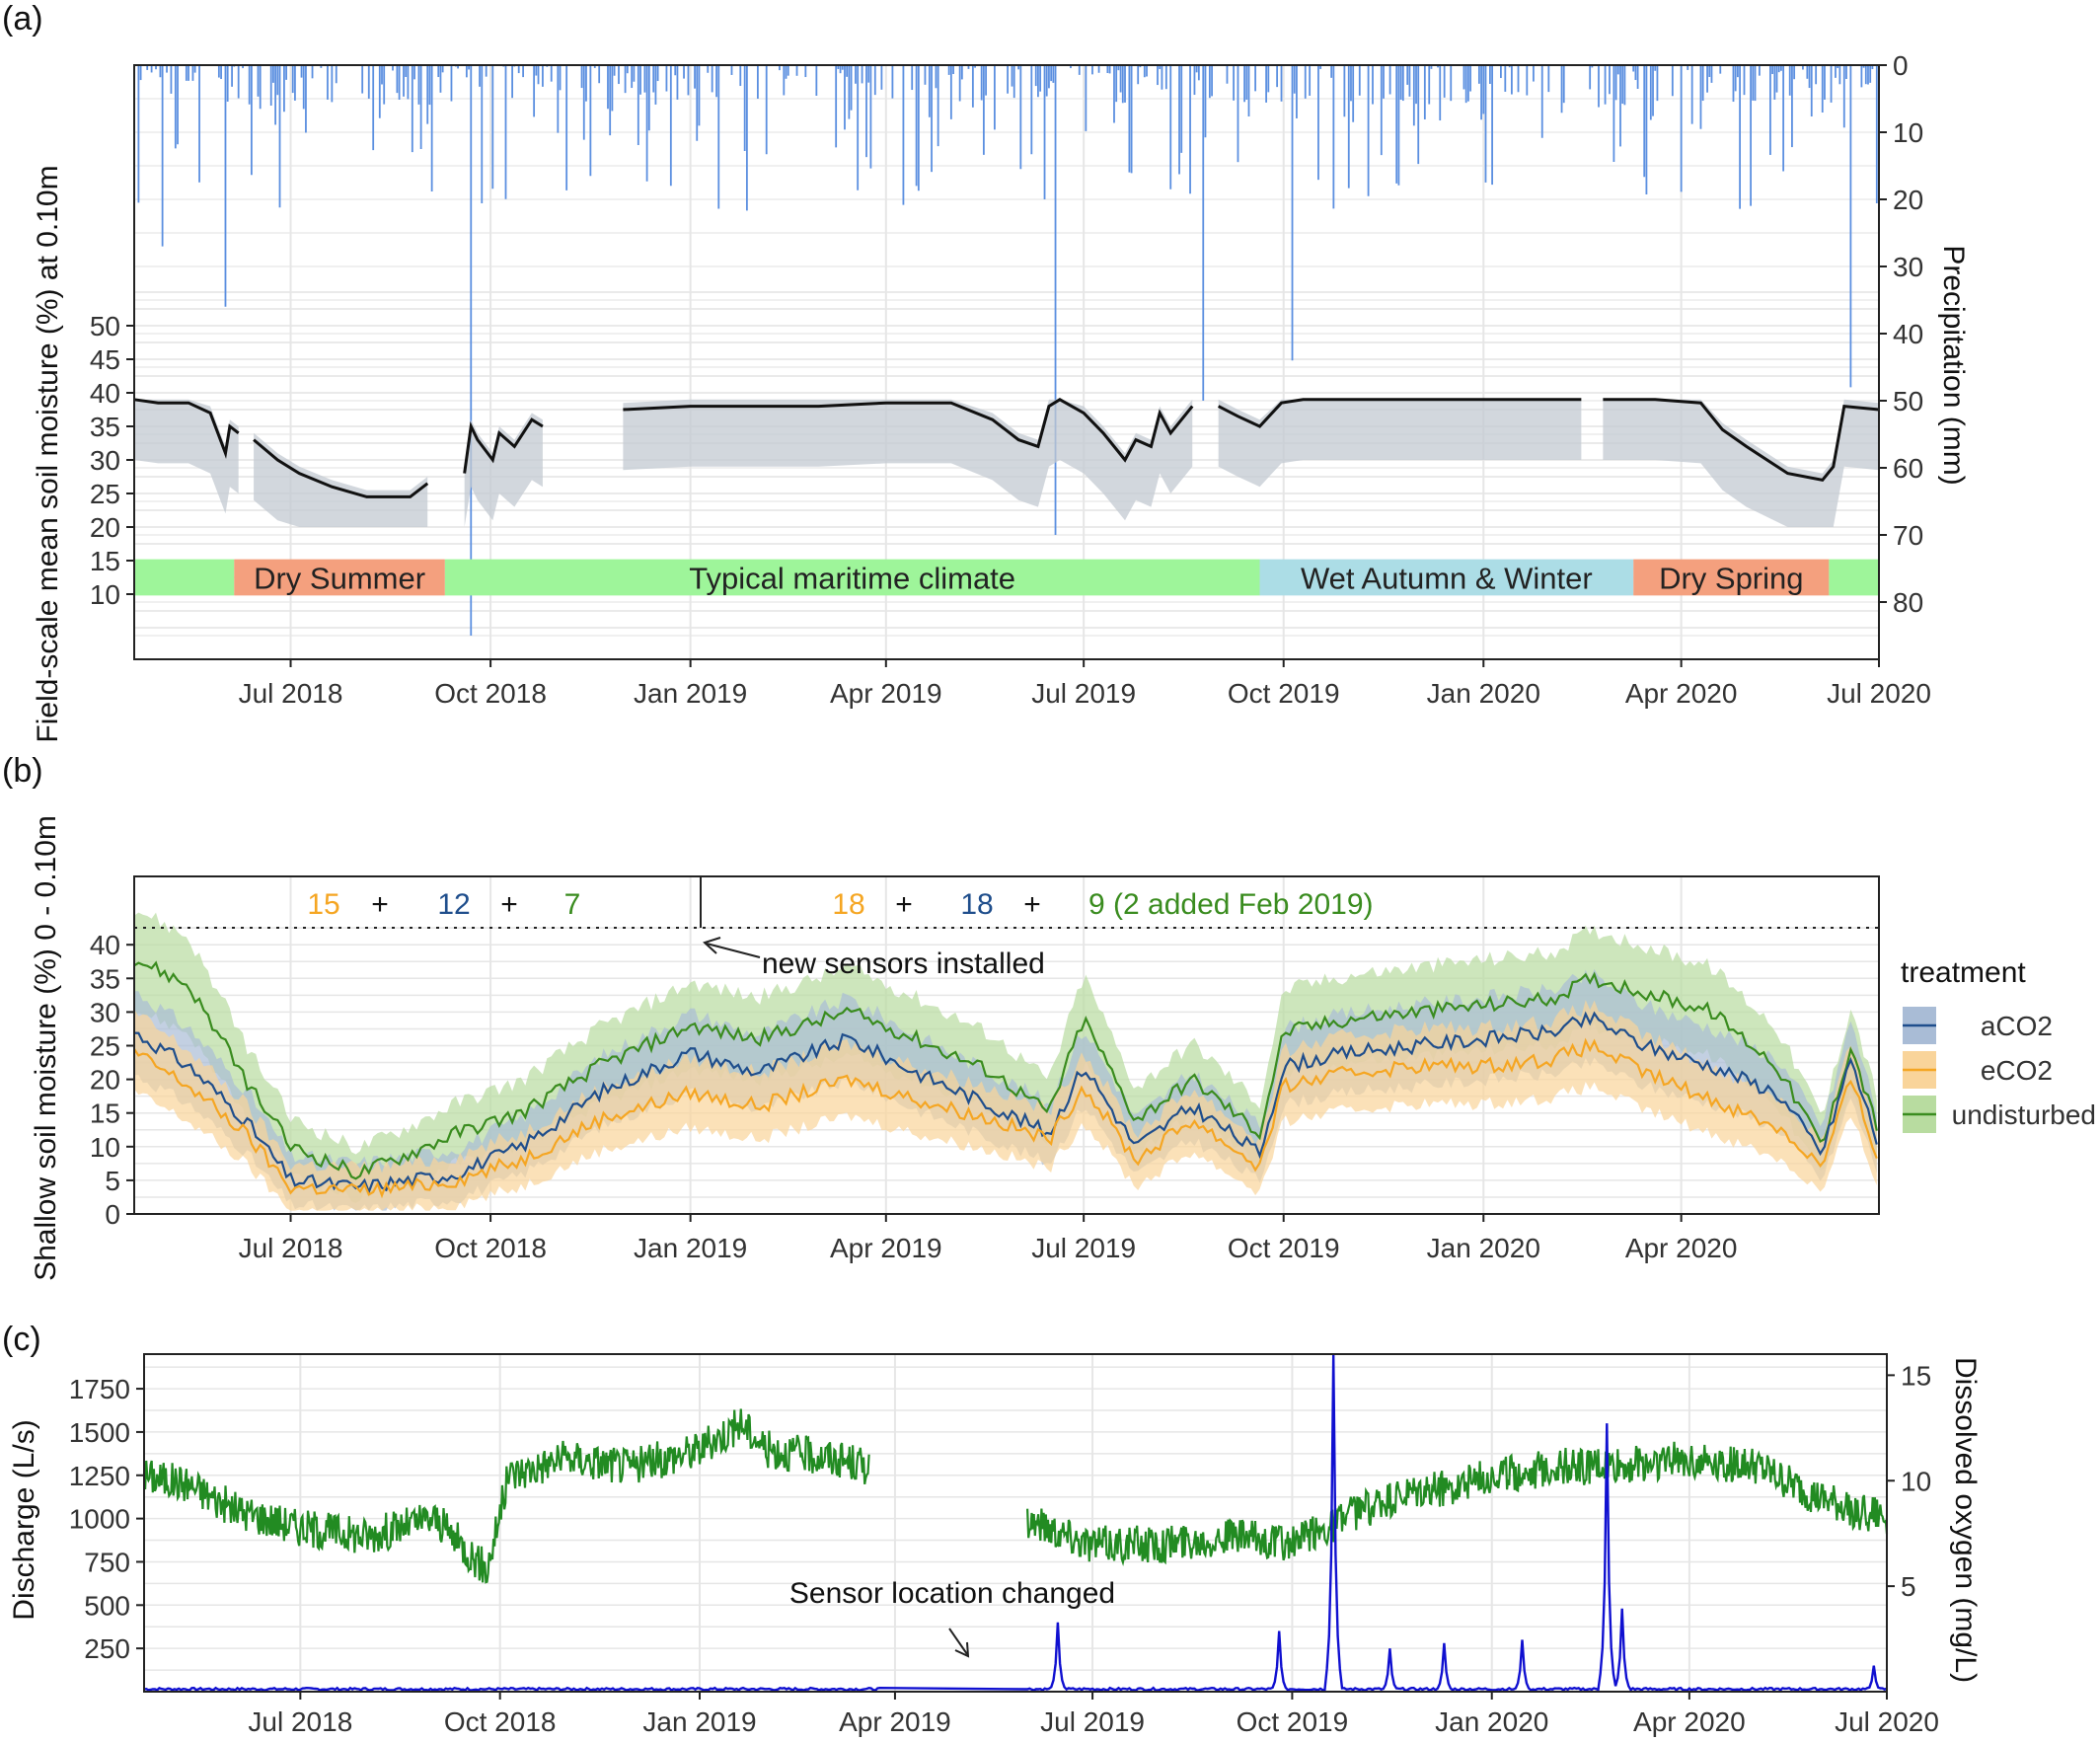 The width and height of the screenshot is (2100, 1742). Describe the element at coordinates (453, 904) in the screenshot. I see `count-before-aco2: 12` at that location.